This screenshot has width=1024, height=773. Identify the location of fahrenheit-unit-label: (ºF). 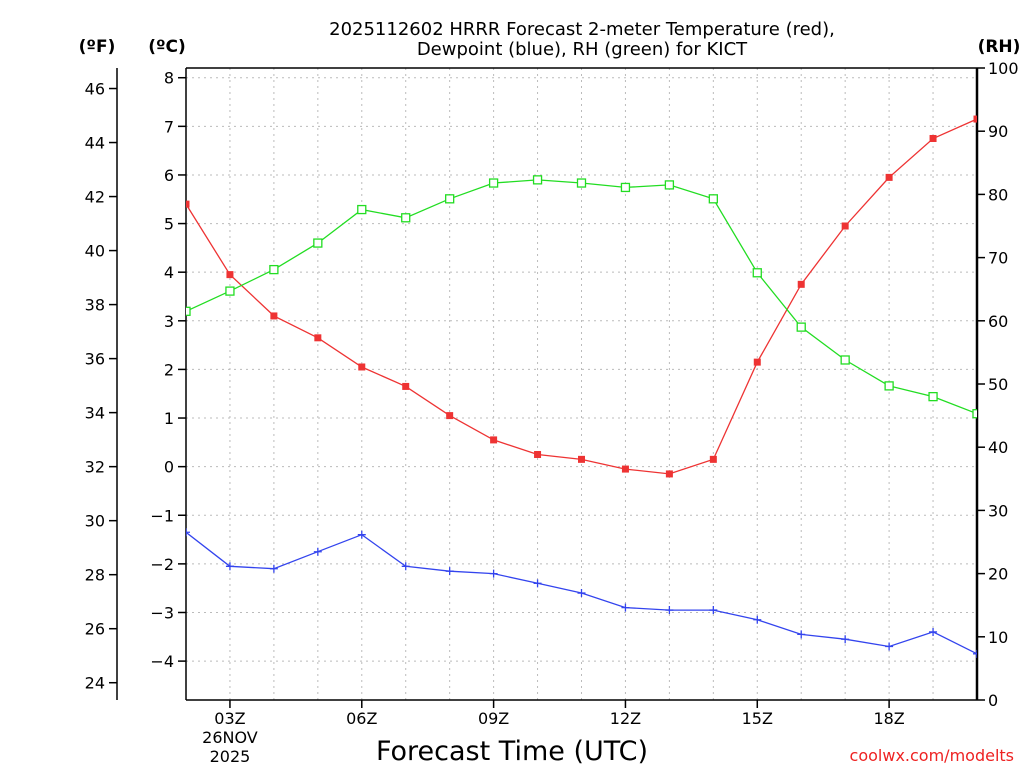
(97, 47).